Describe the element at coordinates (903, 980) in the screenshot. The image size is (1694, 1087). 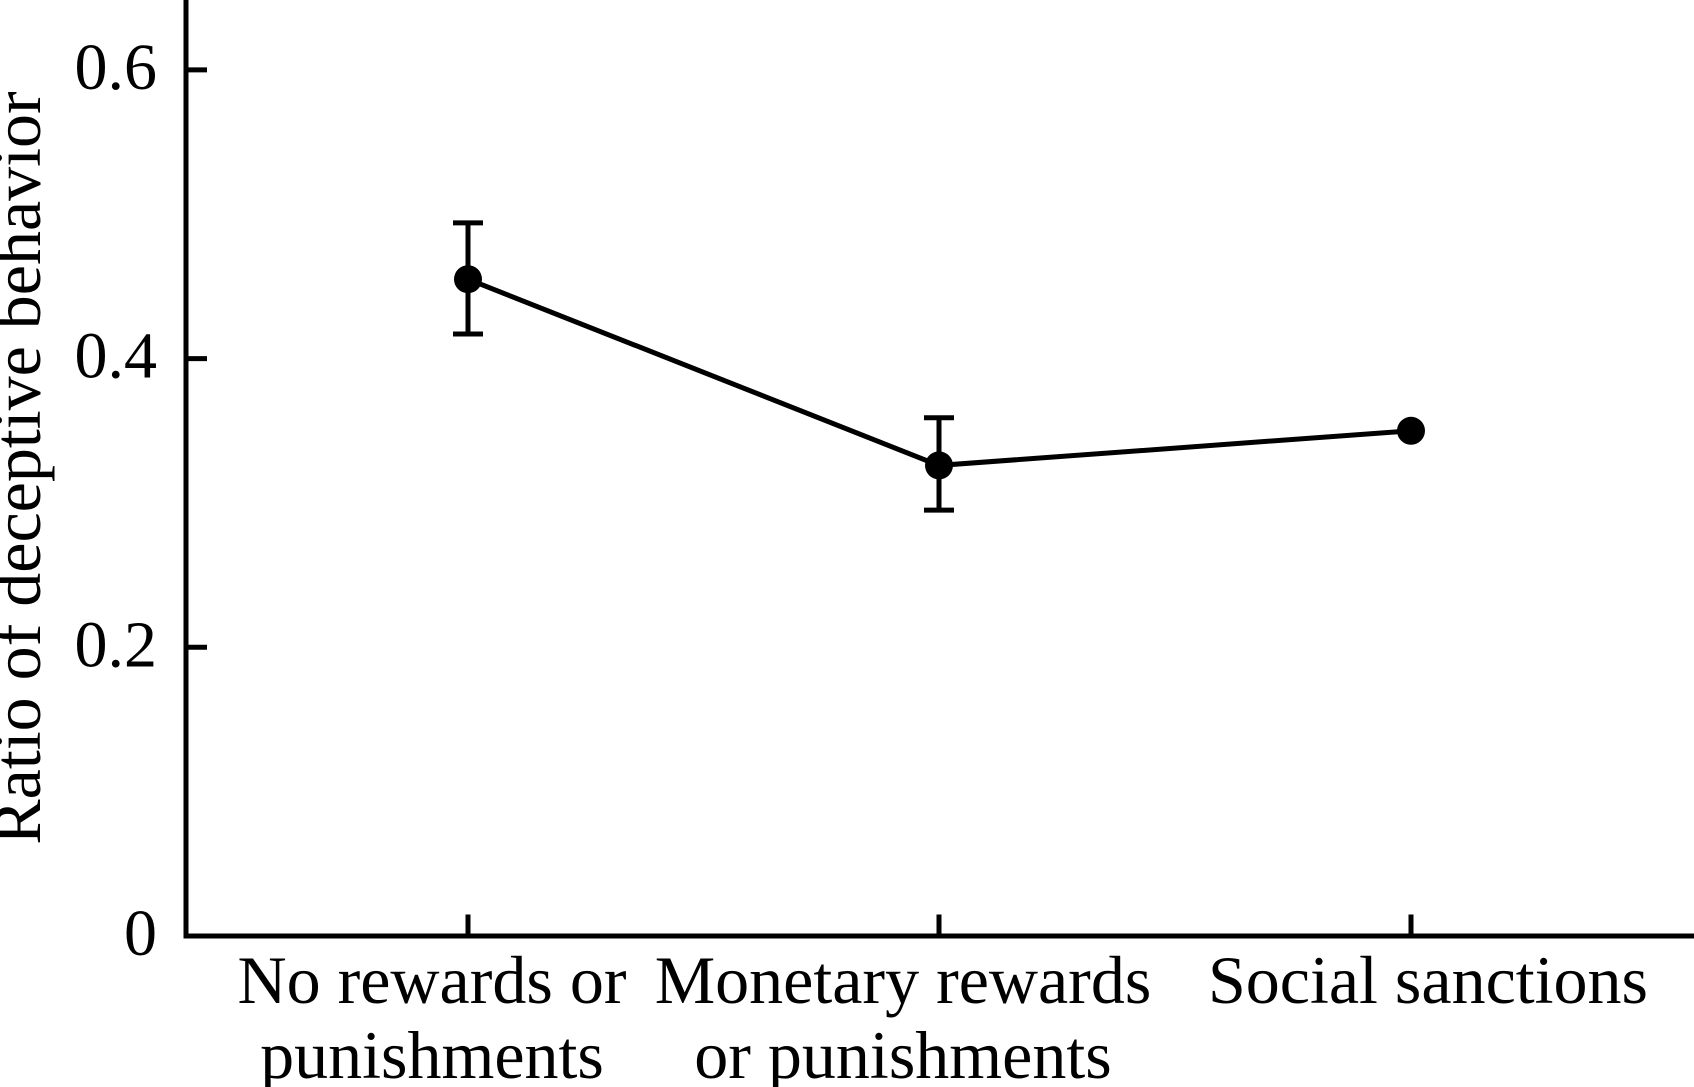
I see `x-category-label-line: Monetary rewards` at that location.